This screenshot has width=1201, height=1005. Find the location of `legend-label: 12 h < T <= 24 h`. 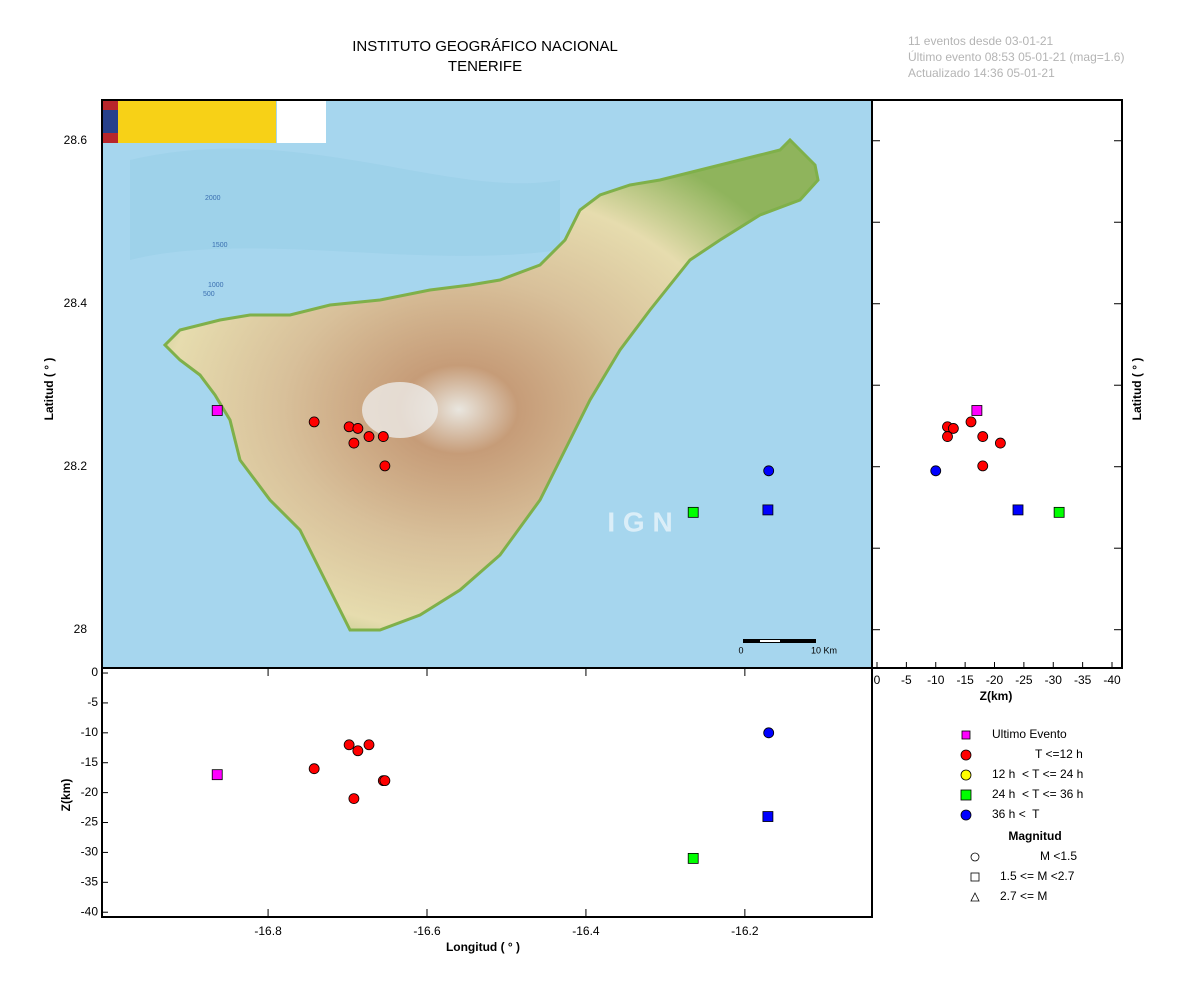

legend-label: 12 h < T <= 24 h is located at coordinates (1037, 774).